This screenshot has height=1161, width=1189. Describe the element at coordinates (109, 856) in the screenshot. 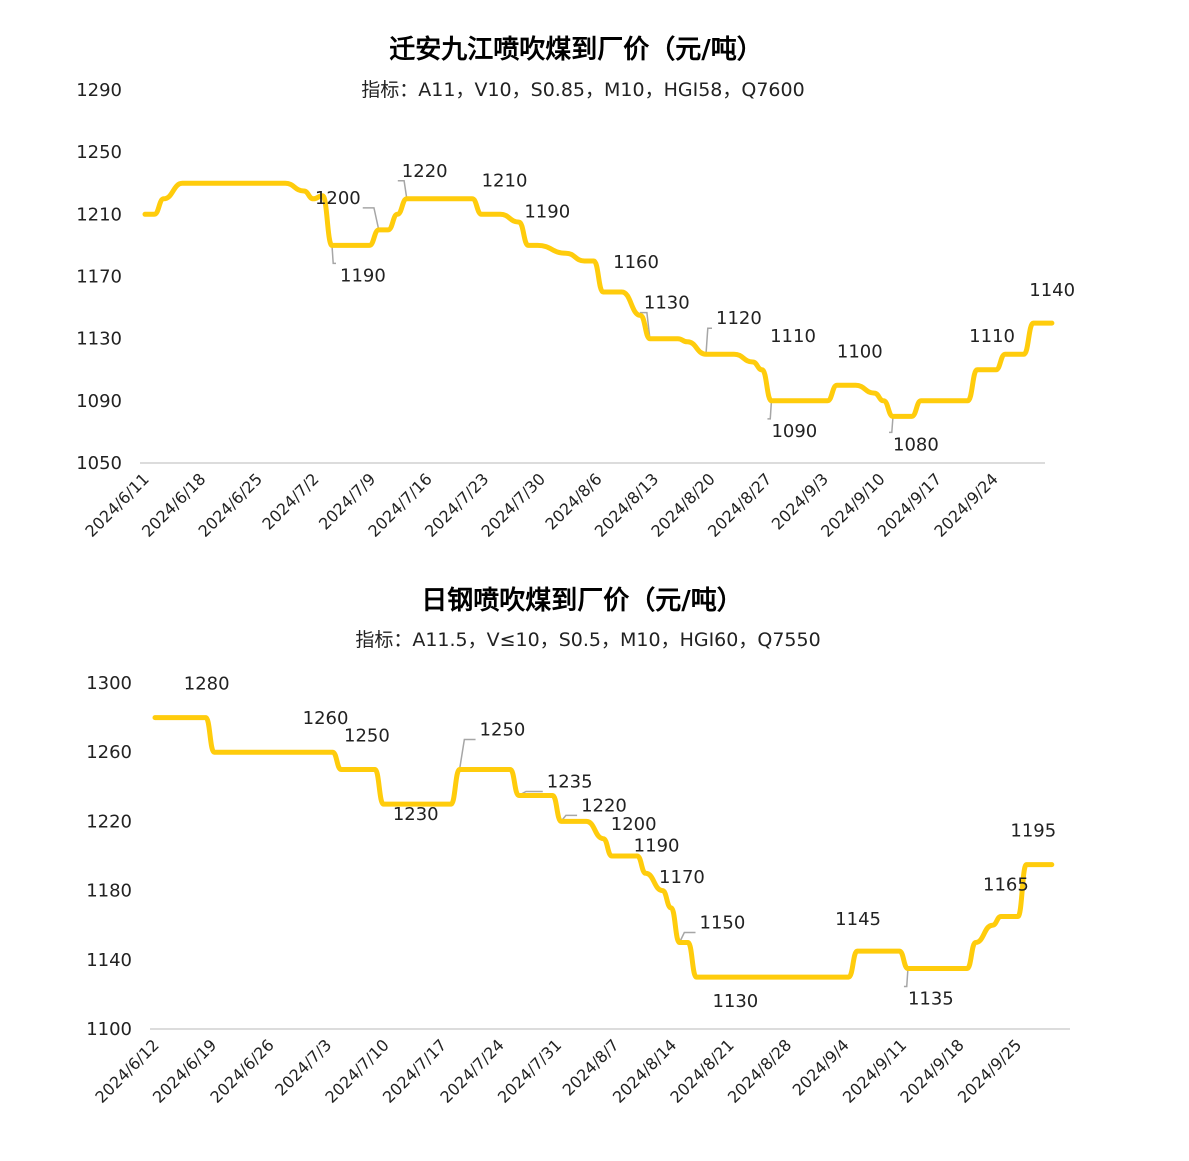

I see `y-tick-labels: 1100 1140 1180 1220 1260 1300` at that location.